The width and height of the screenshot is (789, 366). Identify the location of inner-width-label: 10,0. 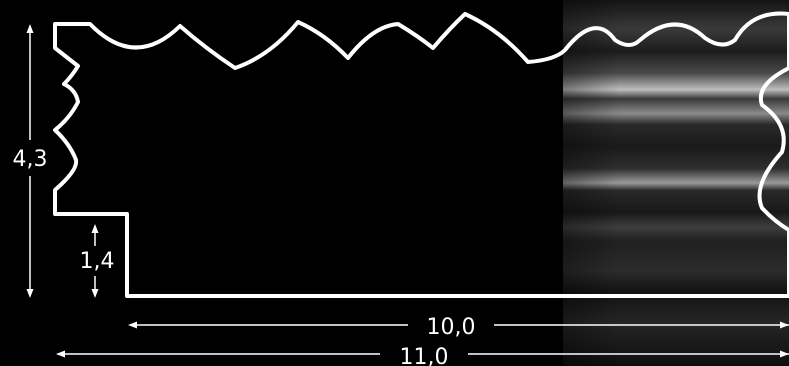
(451, 327).